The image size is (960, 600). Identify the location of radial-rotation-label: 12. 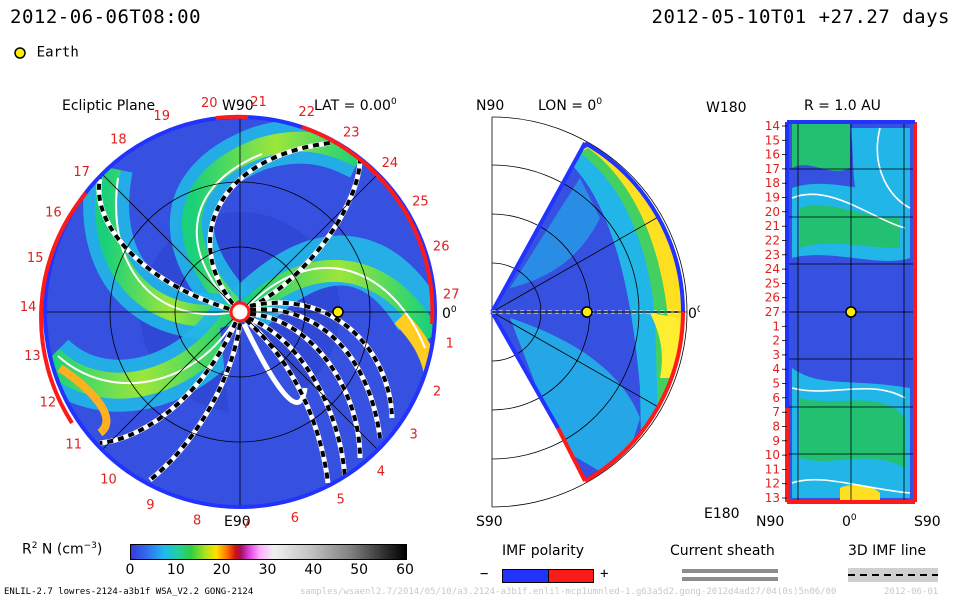
(772, 484).